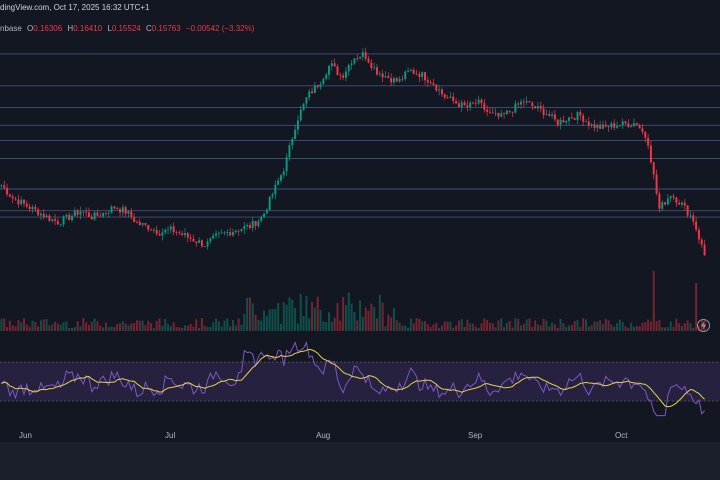  I want to click on lightning-icon, so click(703, 325).